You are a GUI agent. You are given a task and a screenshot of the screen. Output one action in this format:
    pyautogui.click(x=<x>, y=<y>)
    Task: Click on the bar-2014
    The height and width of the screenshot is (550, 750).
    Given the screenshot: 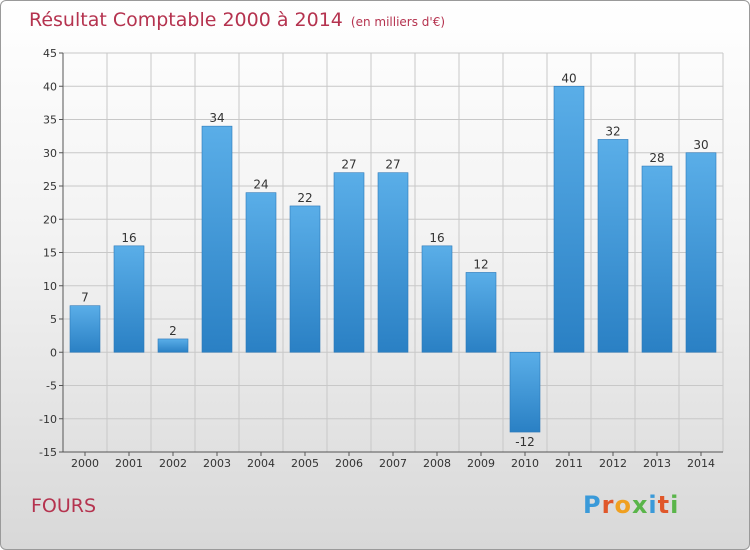 What is the action you would take?
    pyautogui.click(x=701, y=252)
    